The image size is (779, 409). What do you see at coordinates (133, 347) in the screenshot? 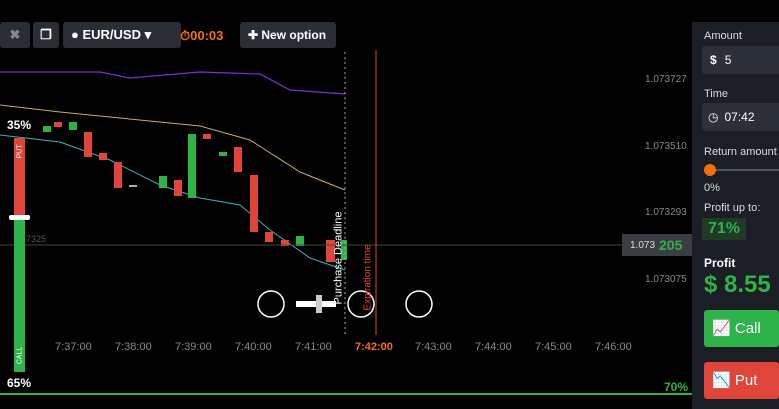
I see `time-label: 7:38:00` at bounding box center [133, 347].